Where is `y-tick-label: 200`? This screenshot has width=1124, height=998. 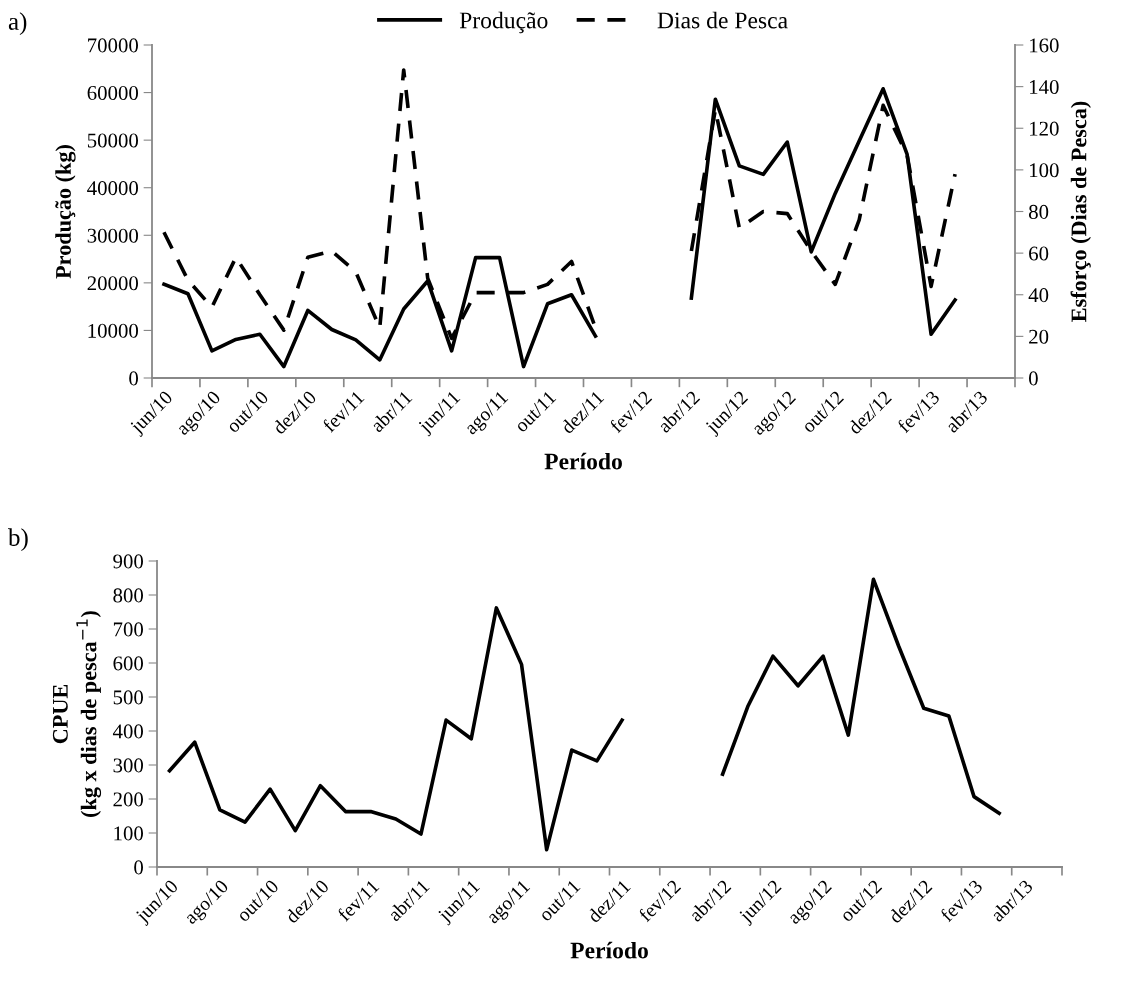 y-tick-label: 200 is located at coordinates (128, 799).